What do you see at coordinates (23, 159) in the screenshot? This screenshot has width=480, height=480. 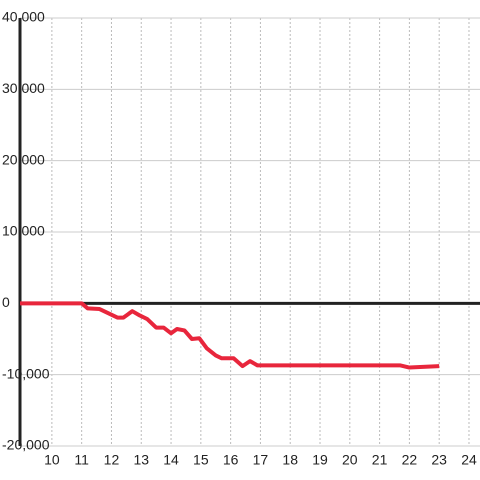 I see `y-tick-label: 20,000` at bounding box center [23, 159].